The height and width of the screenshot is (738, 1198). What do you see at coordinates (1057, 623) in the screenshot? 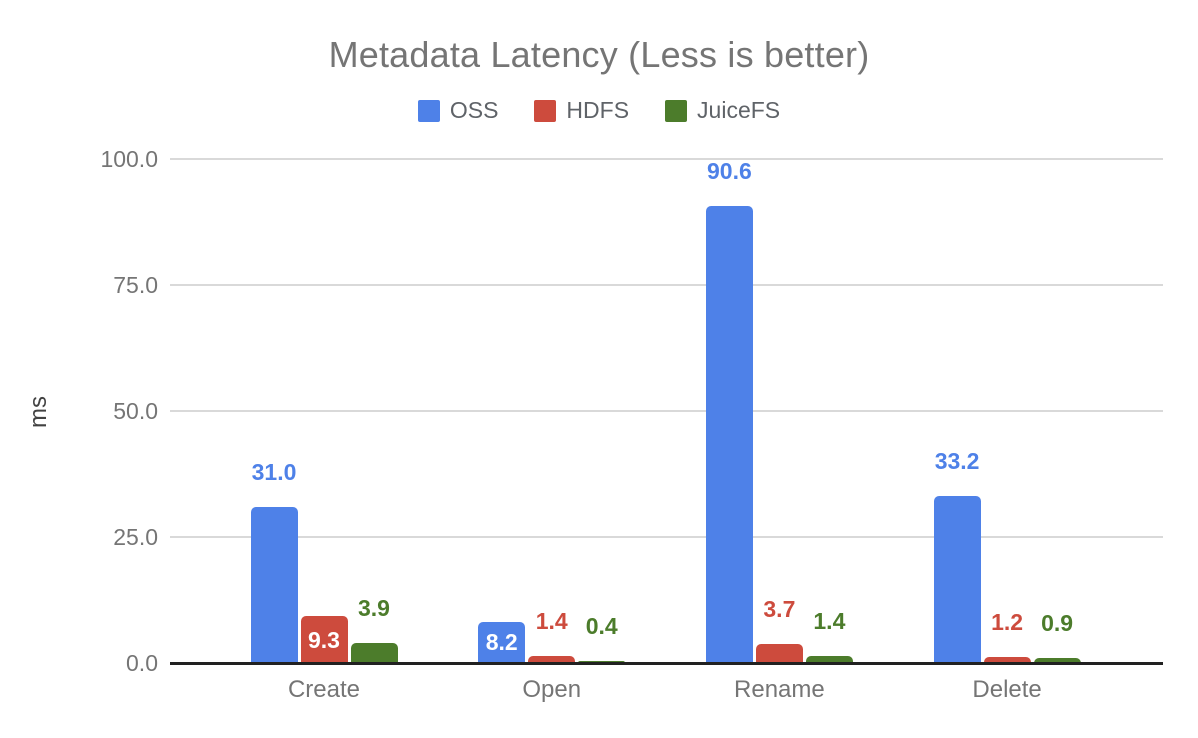
I see `value-label-juicefs-delete: 0.9` at bounding box center [1057, 623].